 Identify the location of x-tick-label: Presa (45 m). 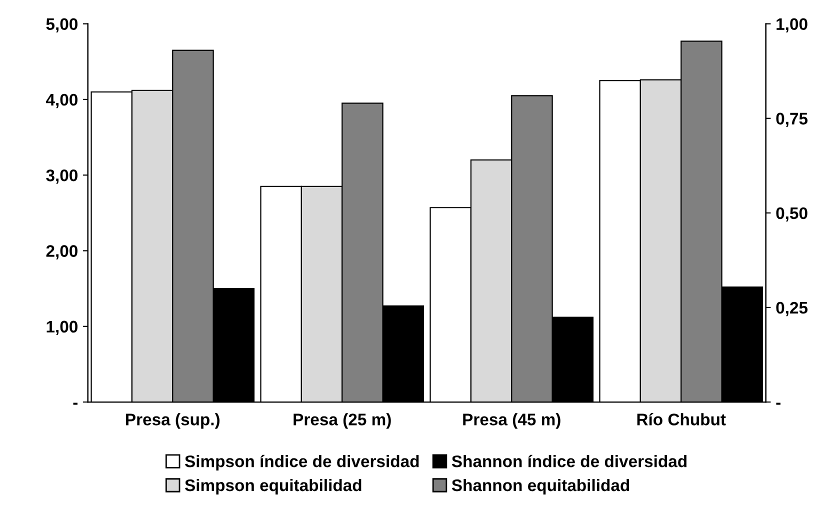
(511, 421).